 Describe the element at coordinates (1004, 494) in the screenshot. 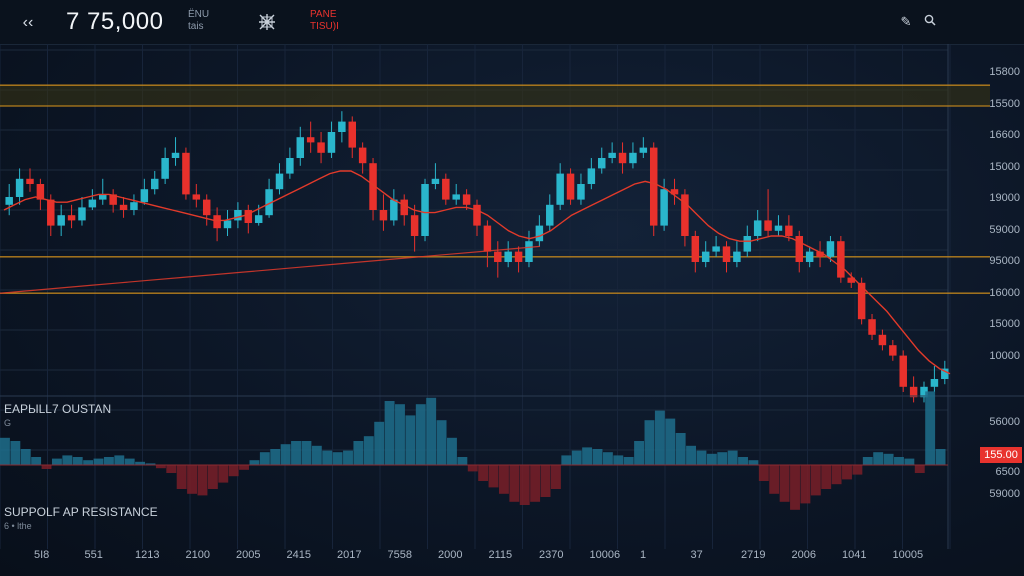

I see `indicator-axis-label: 59000` at that location.